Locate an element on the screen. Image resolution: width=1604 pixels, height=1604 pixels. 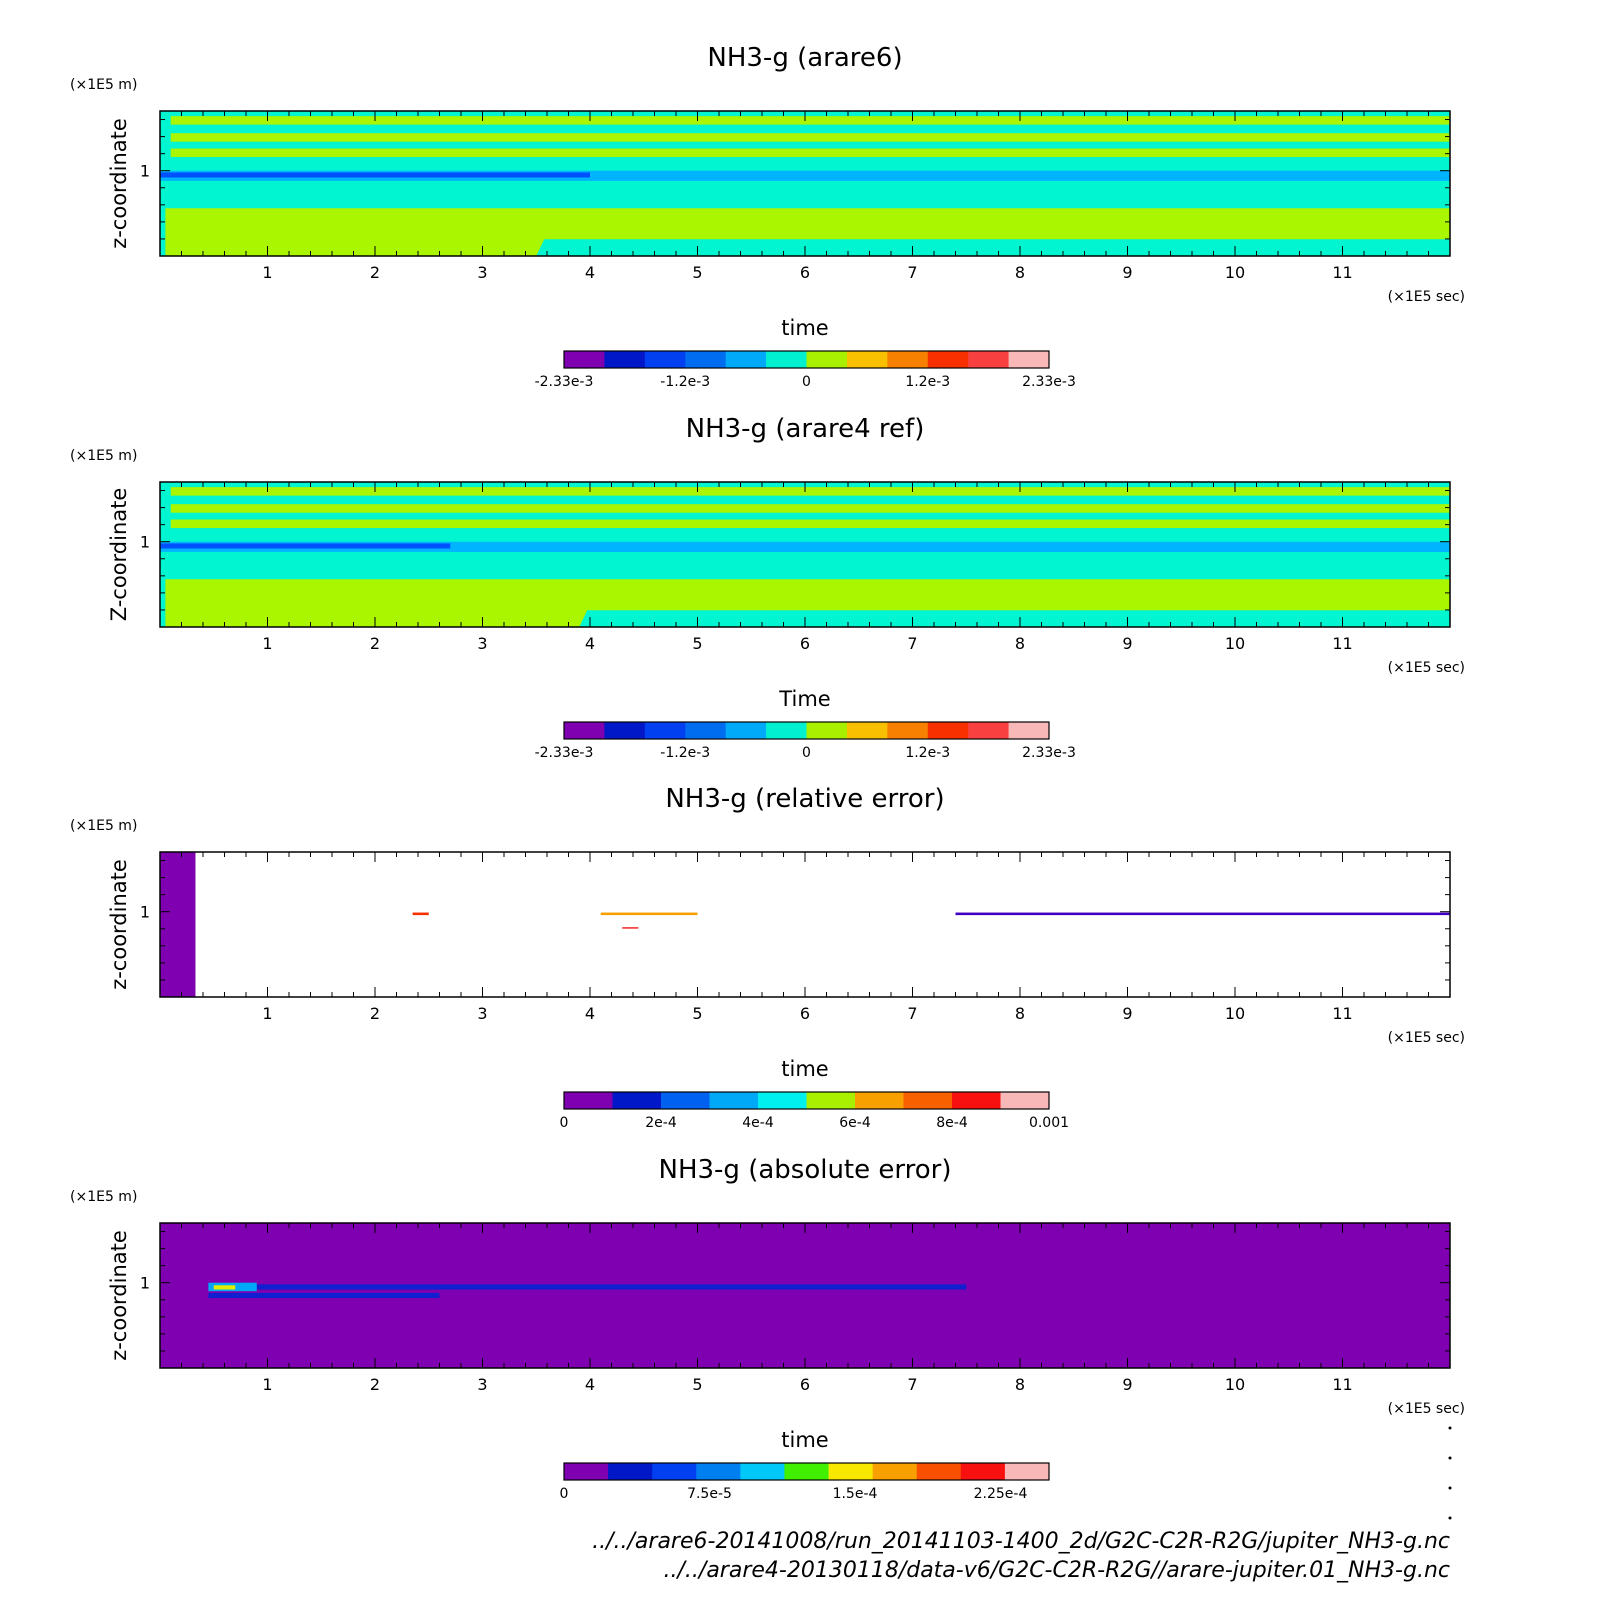
x-axis-label: time is located at coordinates (804, 1440).